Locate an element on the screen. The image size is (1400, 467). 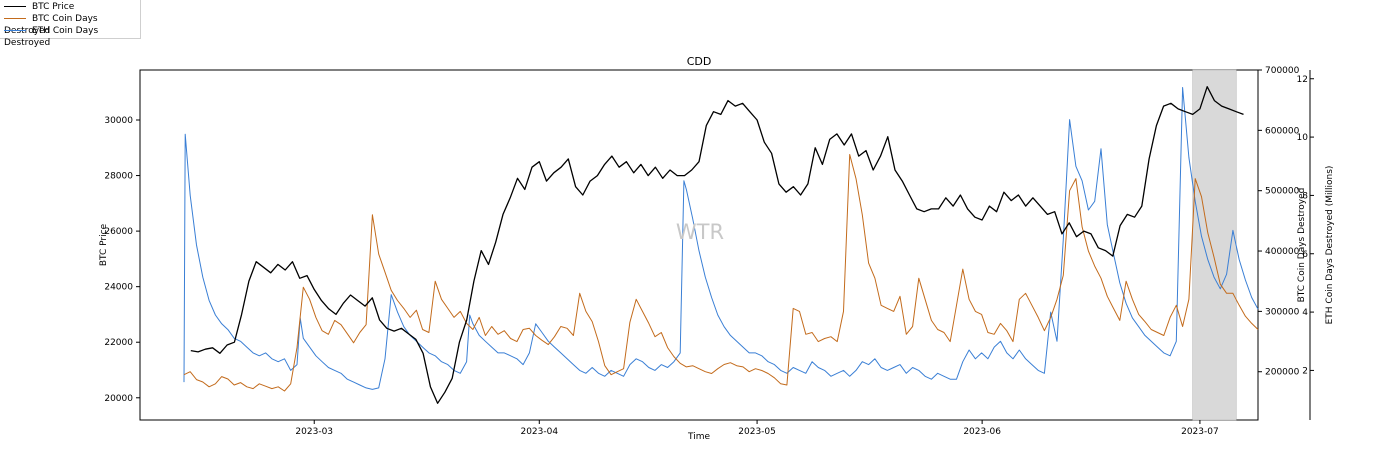
y-axis-left-label: BTC Price is located at coordinates (104, 244).